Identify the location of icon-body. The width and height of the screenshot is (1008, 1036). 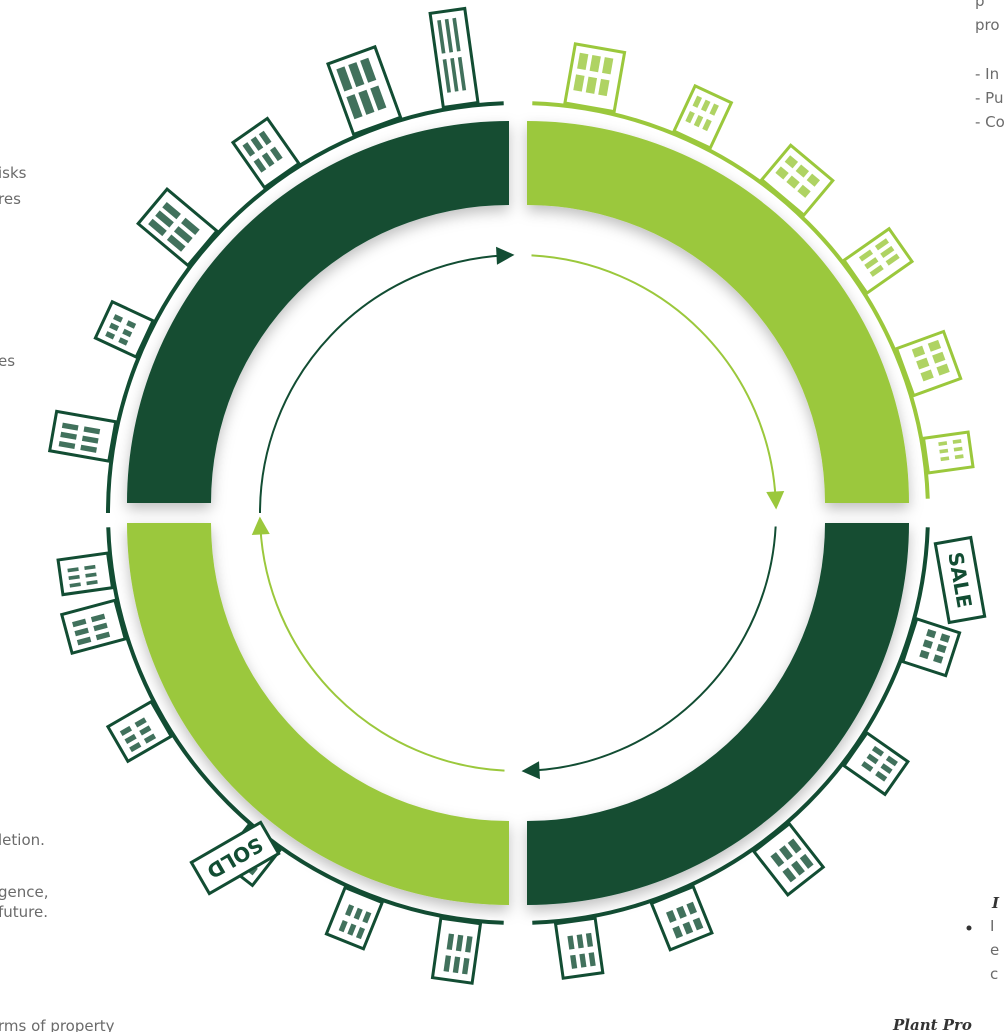
(456, 950).